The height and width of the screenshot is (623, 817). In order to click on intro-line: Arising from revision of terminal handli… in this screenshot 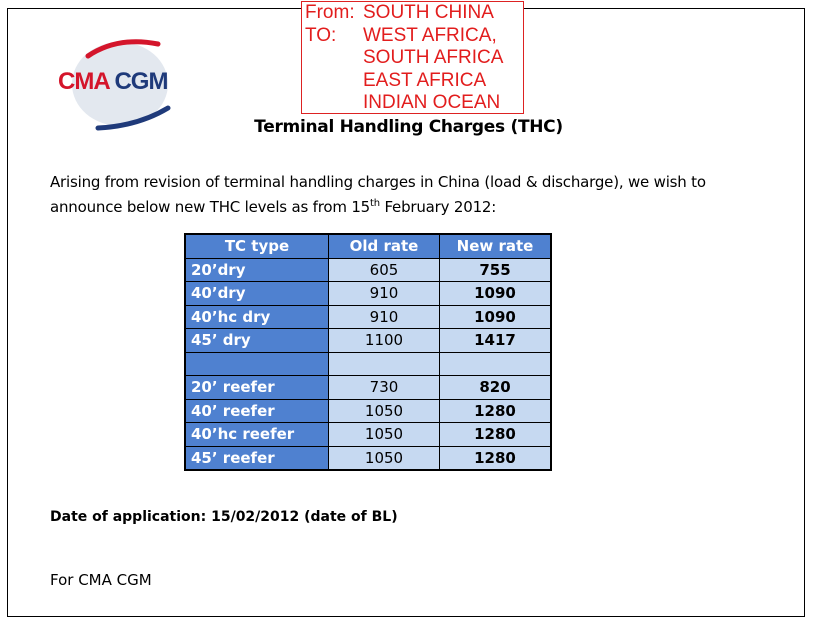, I will do `click(378, 182)`.